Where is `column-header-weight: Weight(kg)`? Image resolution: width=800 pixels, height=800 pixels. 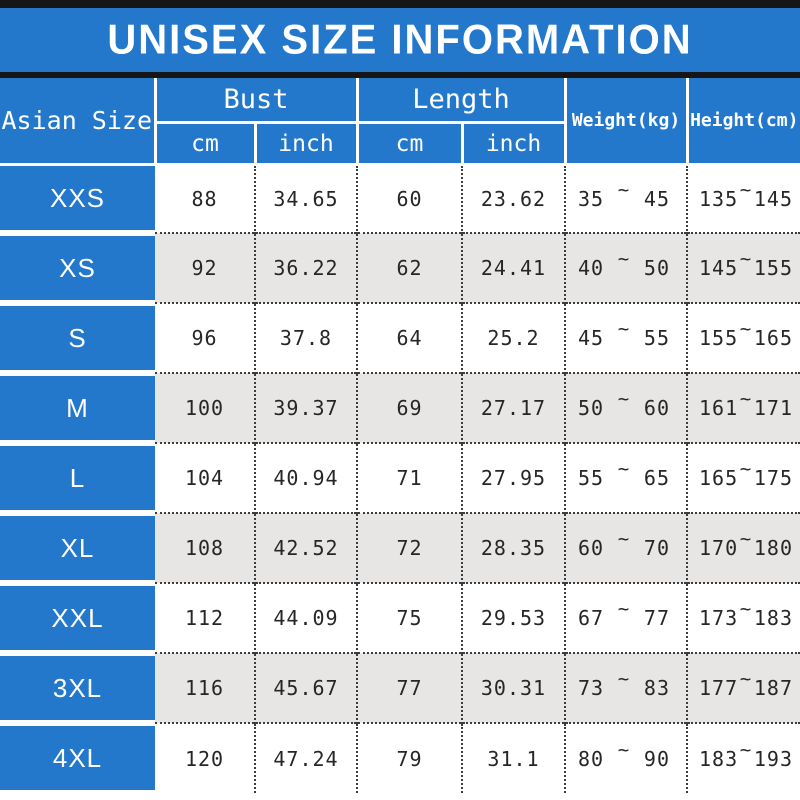
column-header-weight: Weight(kg) is located at coordinates (626, 122).